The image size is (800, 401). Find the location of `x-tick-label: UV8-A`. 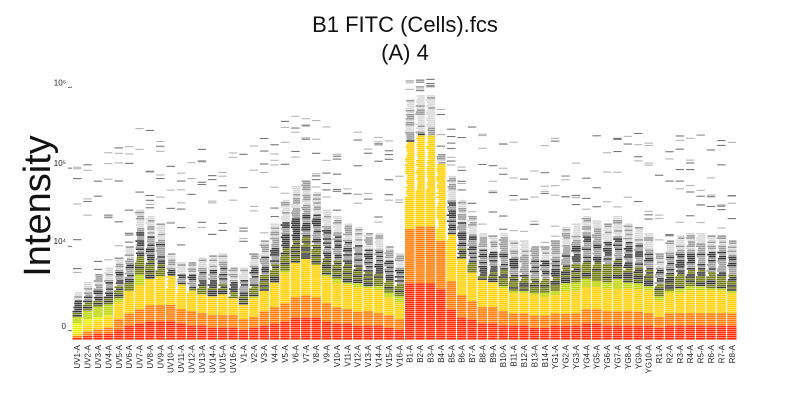

x-tick-label: UV8-A is located at coordinates (150, 356).